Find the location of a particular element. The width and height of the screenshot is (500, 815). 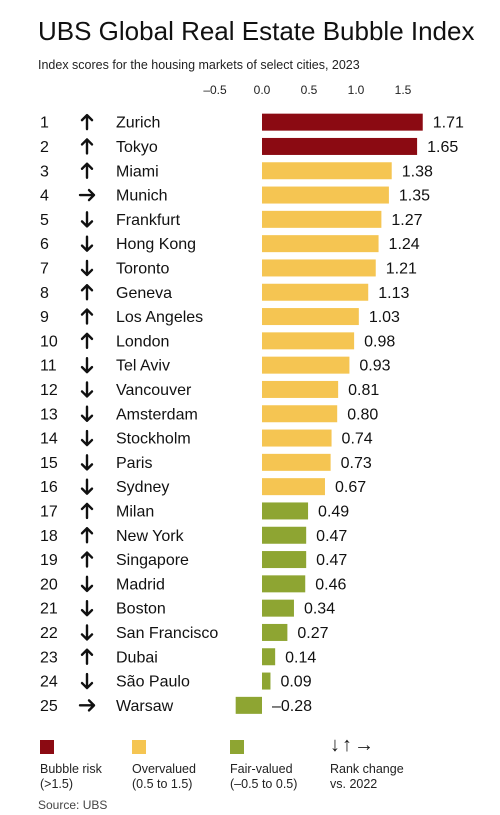

legend-fair-range: (–0.5 to 0.5) is located at coordinates (264, 784).